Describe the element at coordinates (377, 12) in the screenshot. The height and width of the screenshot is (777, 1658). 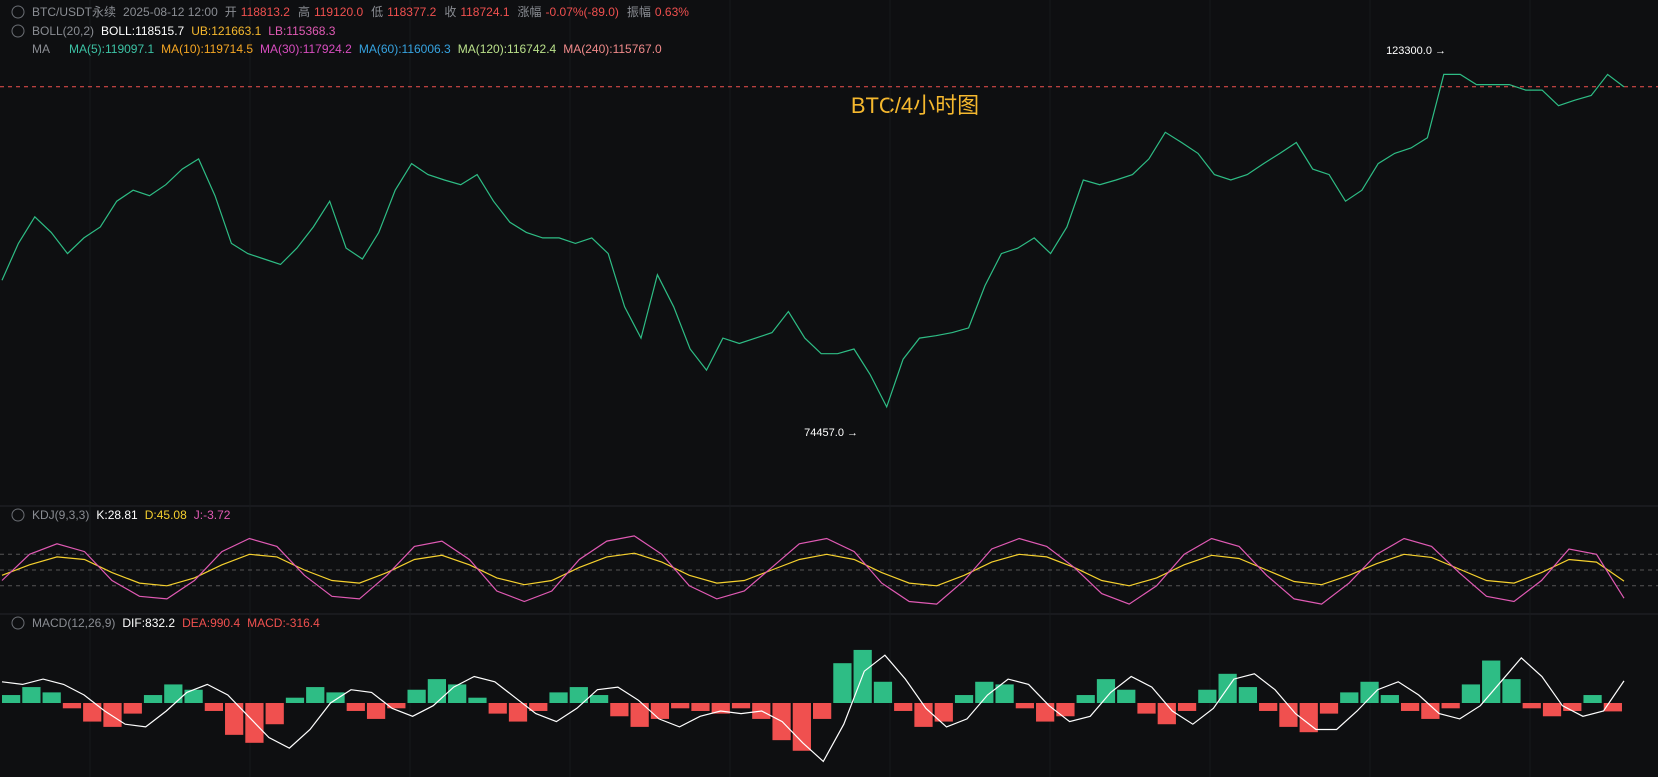
I see `field-label: 低` at that location.